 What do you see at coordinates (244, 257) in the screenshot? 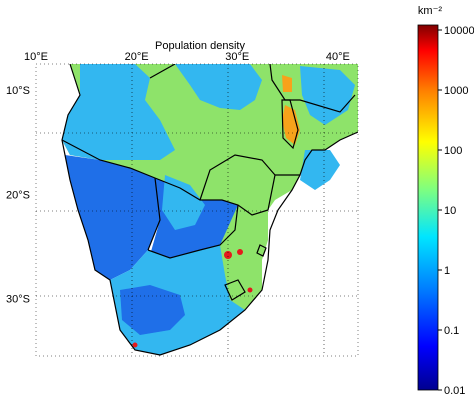
I see `region-south-africa-east-green` at bounding box center [244, 257].